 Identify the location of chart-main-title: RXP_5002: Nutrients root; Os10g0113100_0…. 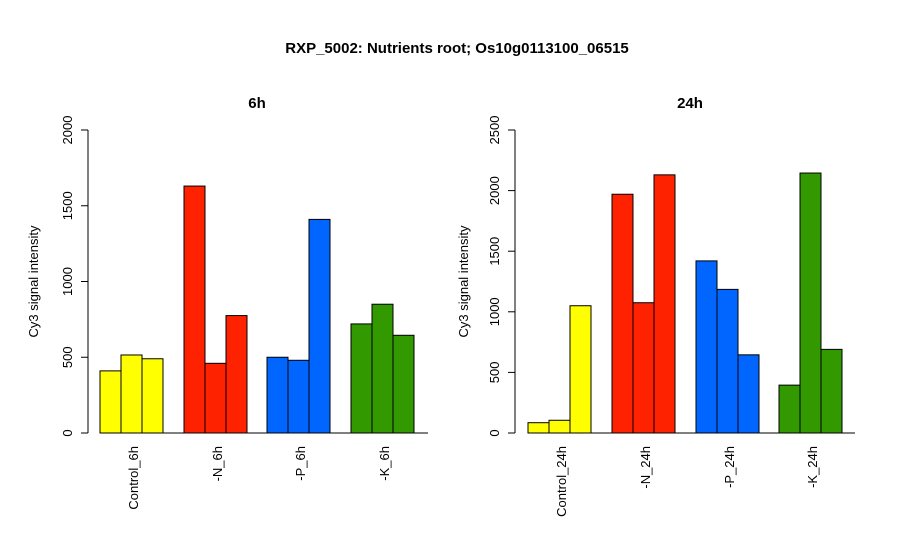
(457, 48).